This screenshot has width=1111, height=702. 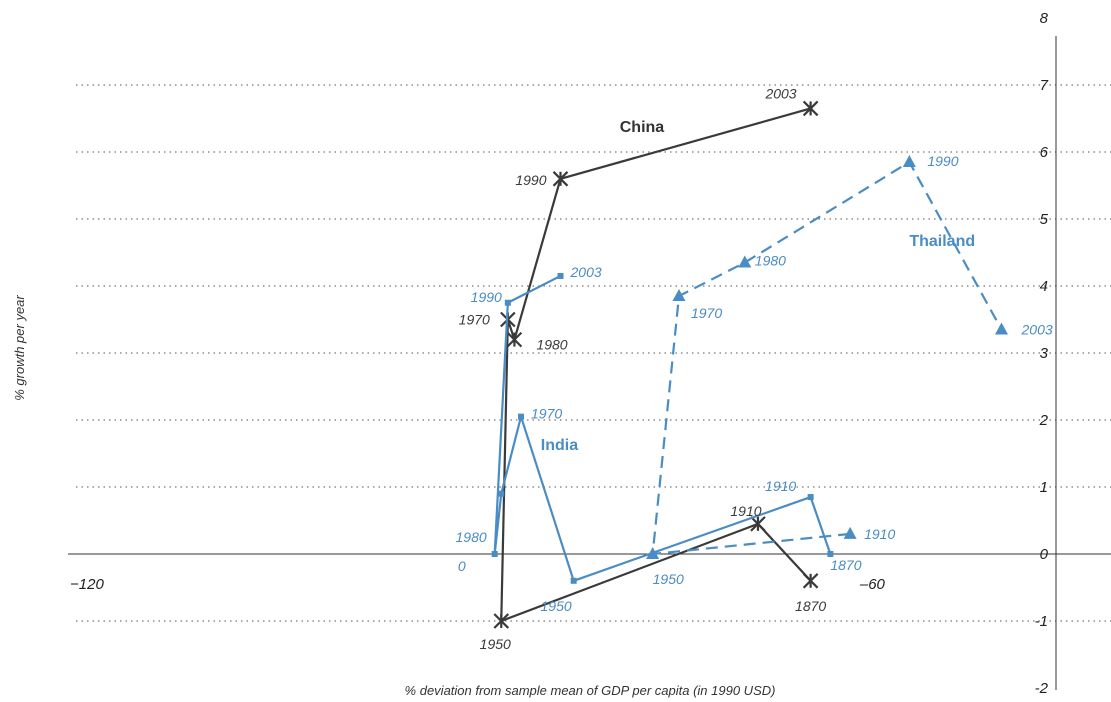 What do you see at coordinates (559, 445) in the screenshot?
I see `india-series-label: India` at bounding box center [559, 445].